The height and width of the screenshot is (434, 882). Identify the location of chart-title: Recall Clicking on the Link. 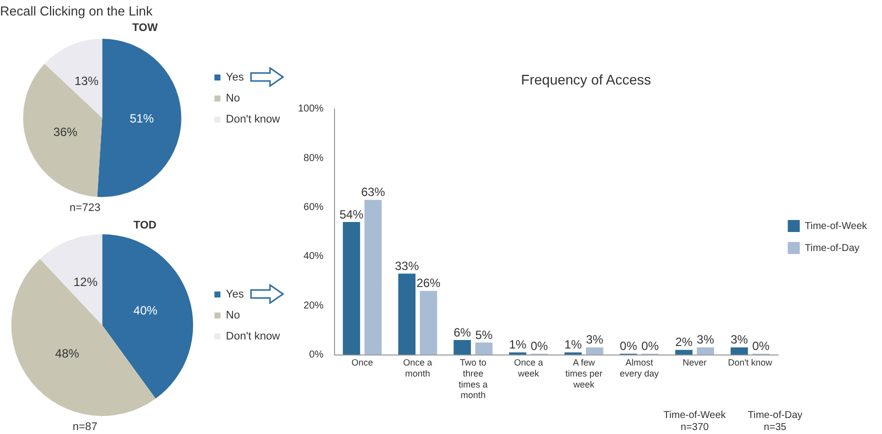
(76, 10).